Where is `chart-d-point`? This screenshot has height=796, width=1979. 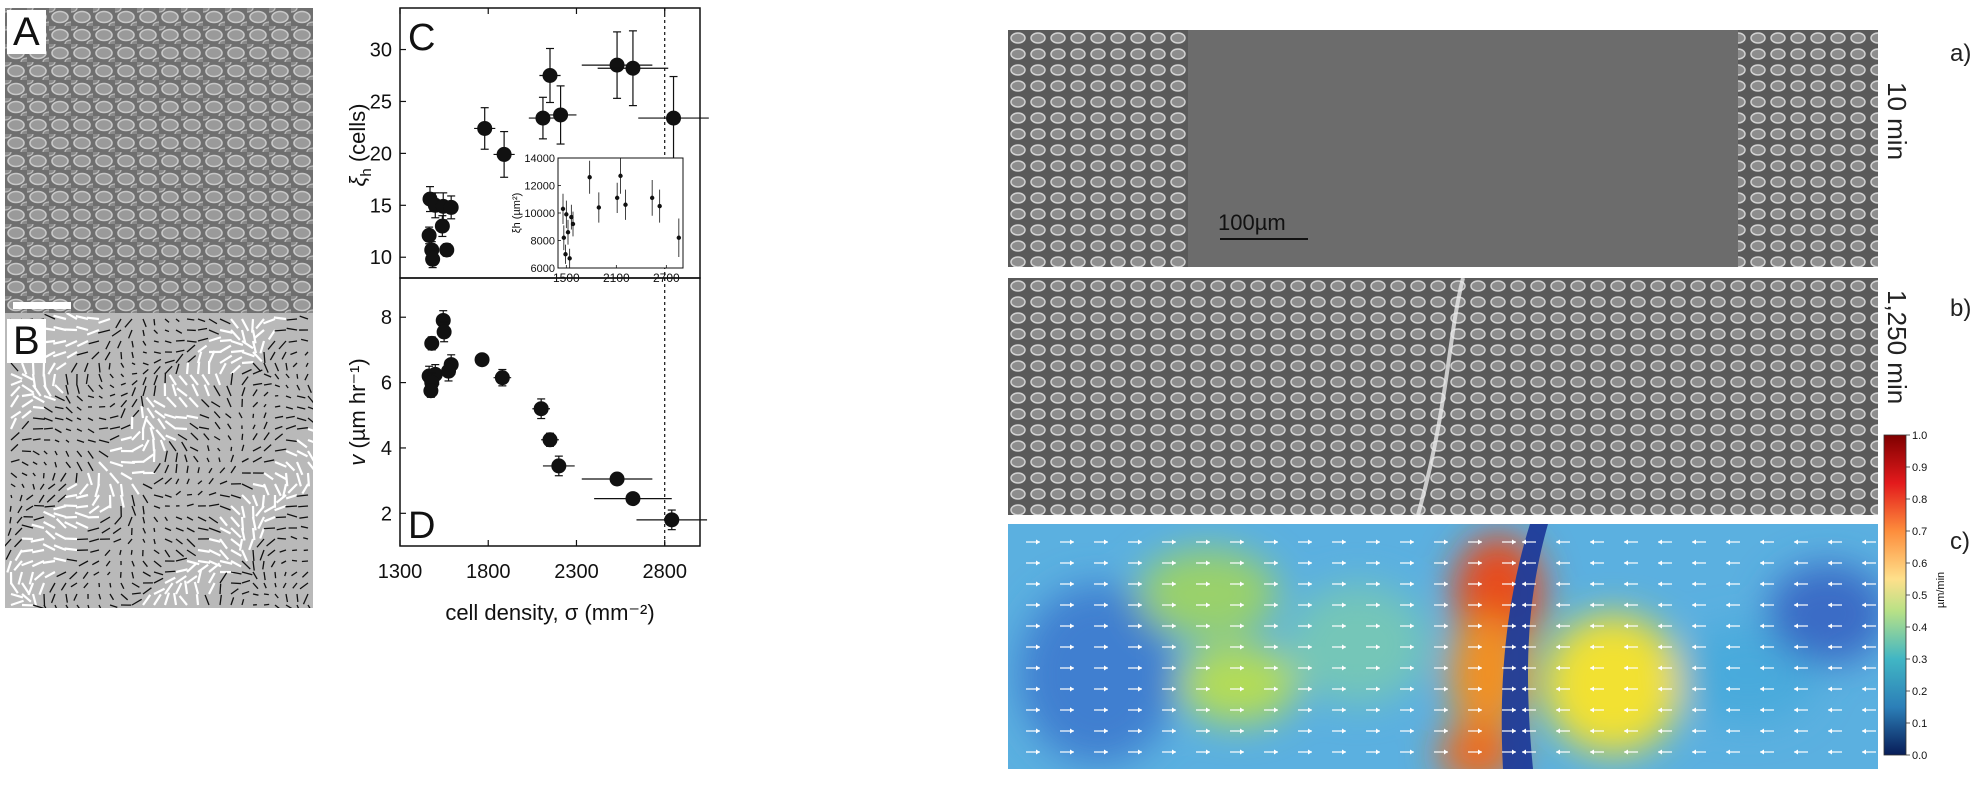
chart-d-point is located at coordinates (443, 320).